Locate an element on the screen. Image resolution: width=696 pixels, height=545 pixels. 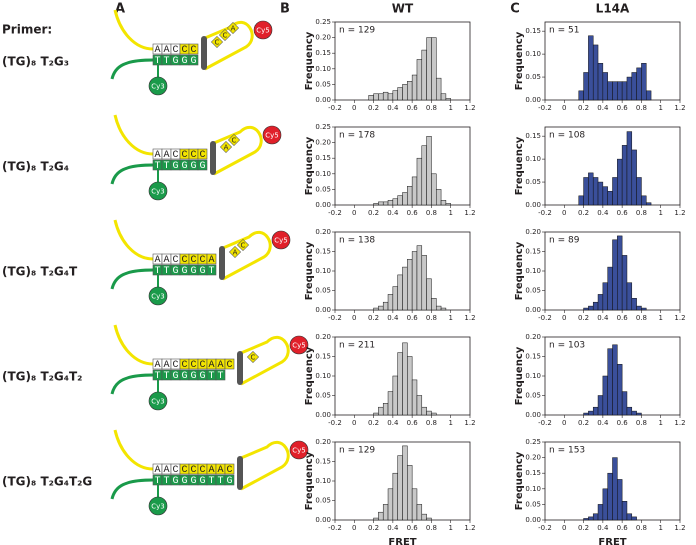
x-tick-label: 1.2 is located at coordinates (469, 528).